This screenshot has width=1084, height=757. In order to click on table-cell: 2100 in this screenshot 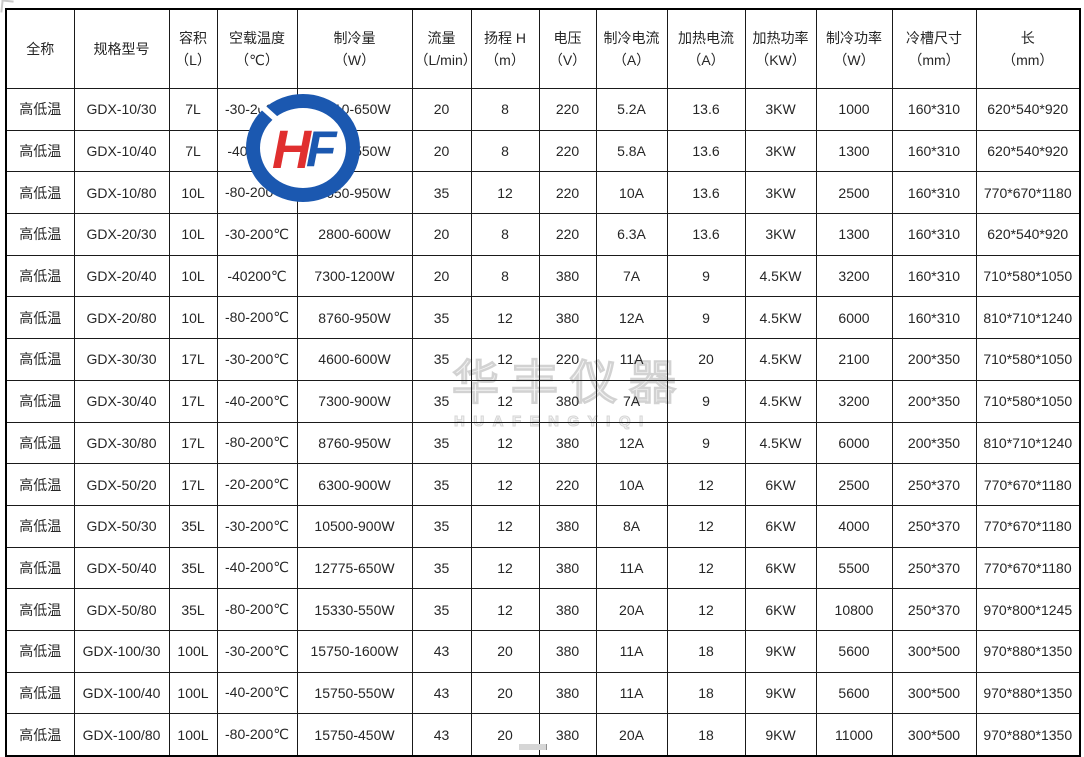, I will do `click(854, 359)`.